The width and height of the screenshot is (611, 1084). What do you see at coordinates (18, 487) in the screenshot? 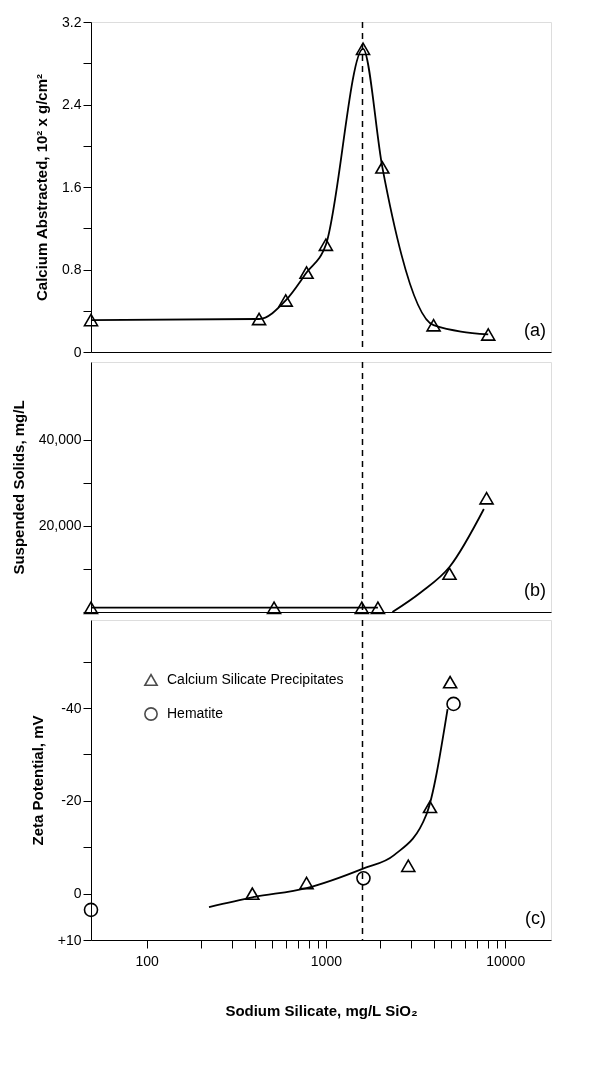
I see `y-axis-title: Suspended Solids, mg/L` at bounding box center [18, 487].